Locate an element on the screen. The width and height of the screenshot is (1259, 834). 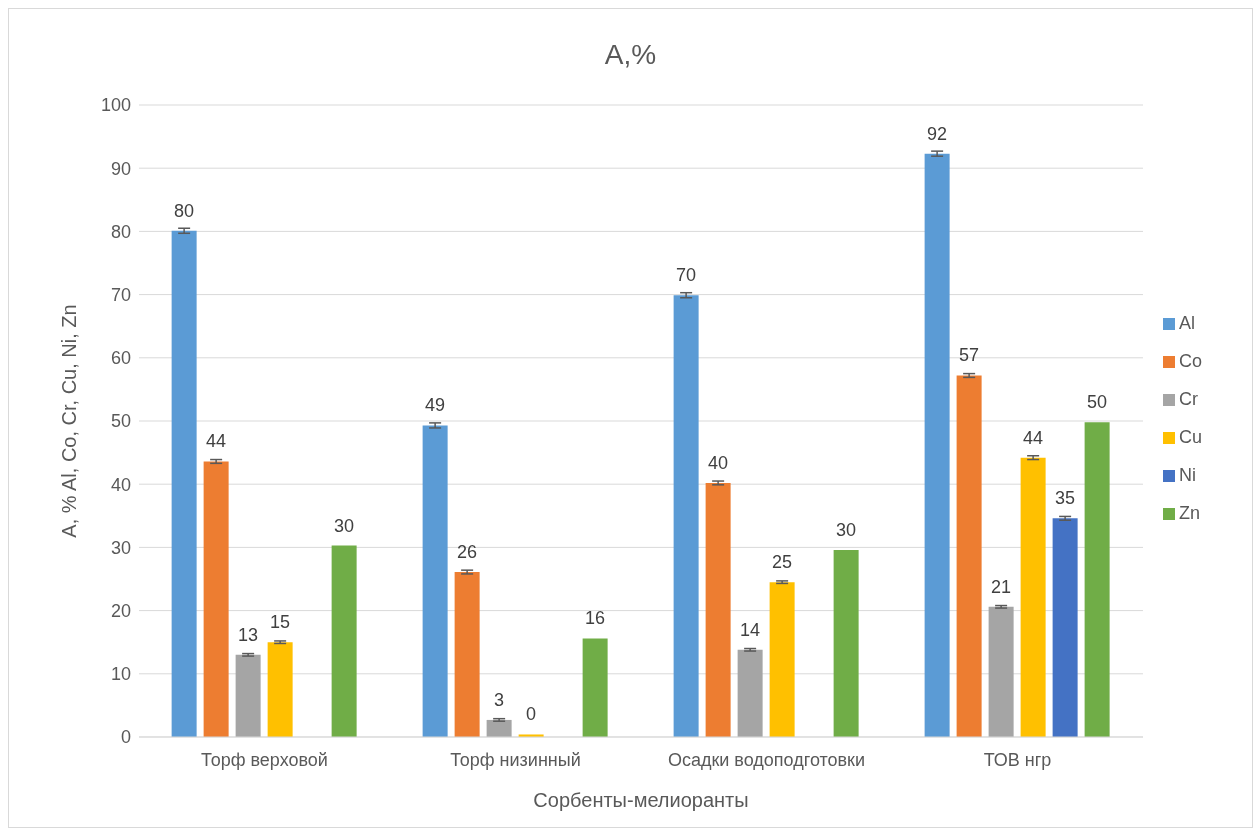
x-axis-title: Сорбенты-мелиоранты is located at coordinates (641, 800).